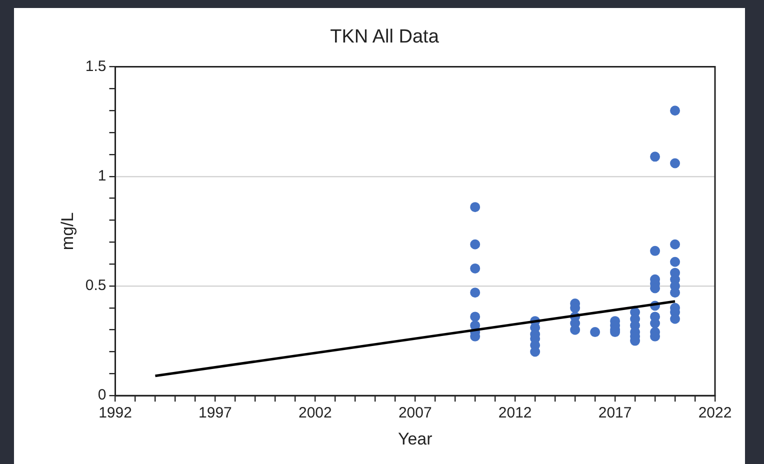 The image size is (764, 464). Describe the element at coordinates (102, 176) in the screenshot. I see `y-tick-label: 1` at that location.